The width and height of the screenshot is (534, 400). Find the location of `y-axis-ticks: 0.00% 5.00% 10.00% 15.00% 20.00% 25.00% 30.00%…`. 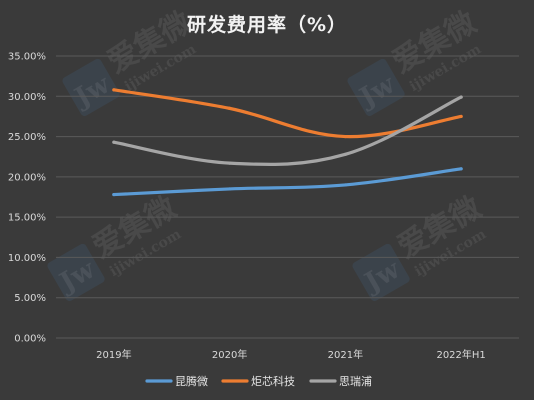

y-axis-ticks: 0.00% 5.00% 10.00% 15.00% 20.00% 25.00% 30.00%… is located at coordinates (27, 198).